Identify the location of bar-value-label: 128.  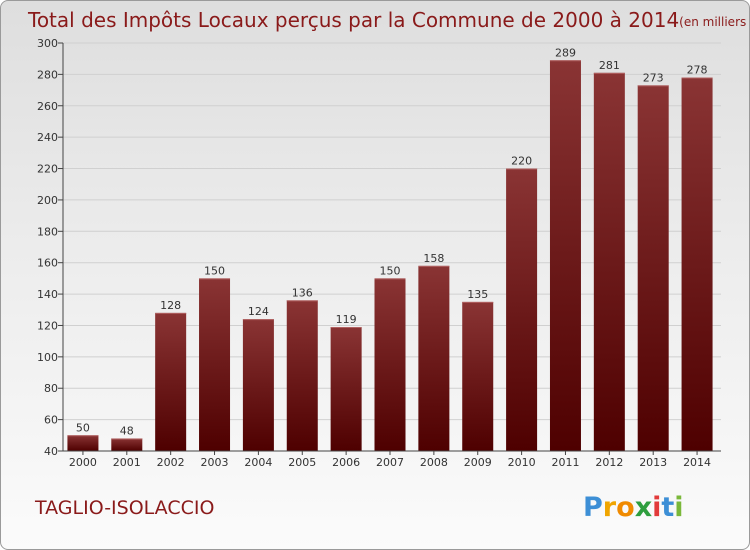
(170, 305).